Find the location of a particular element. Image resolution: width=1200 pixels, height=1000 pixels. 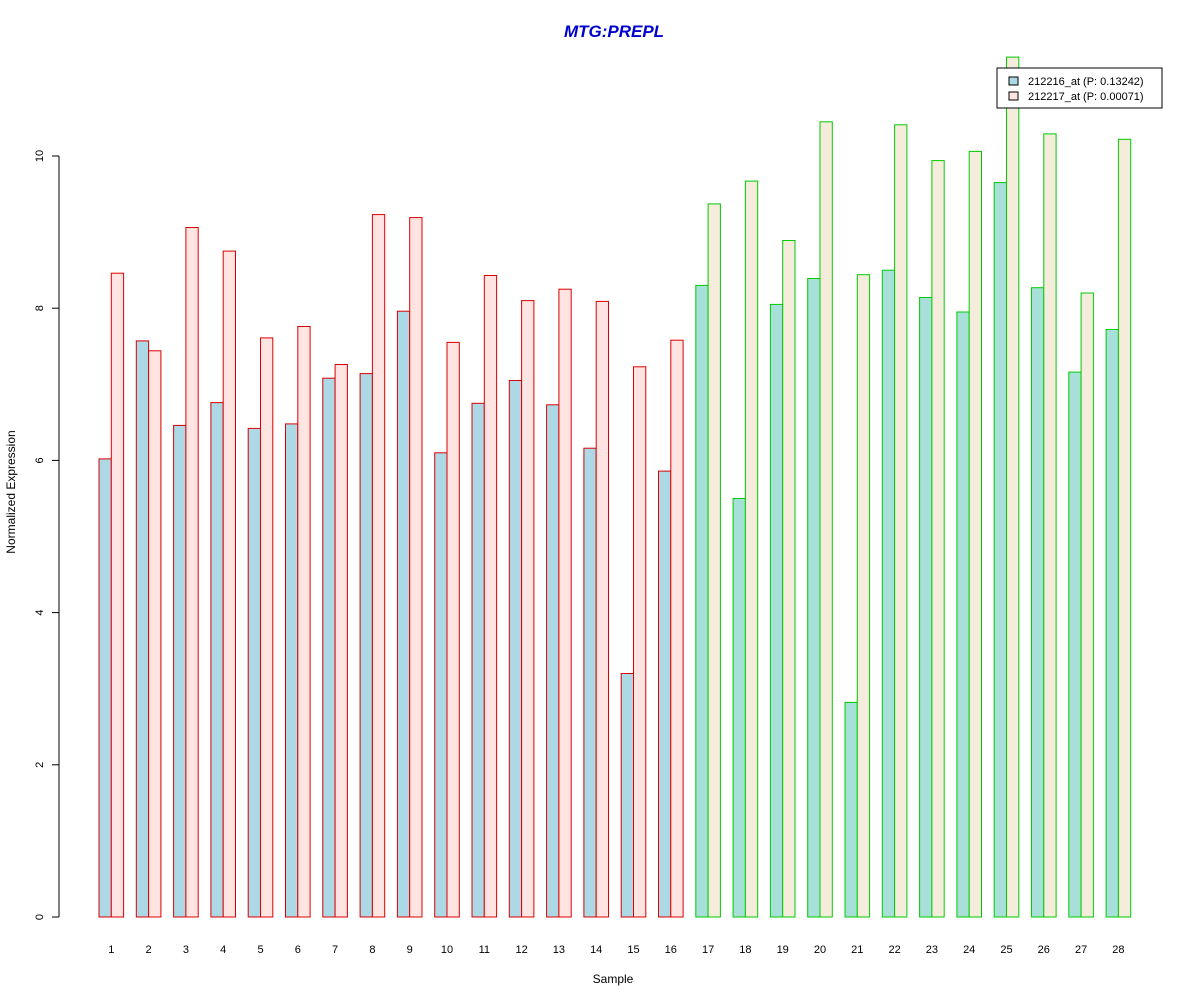

y-tick-label: 4 is located at coordinates (40, 613).